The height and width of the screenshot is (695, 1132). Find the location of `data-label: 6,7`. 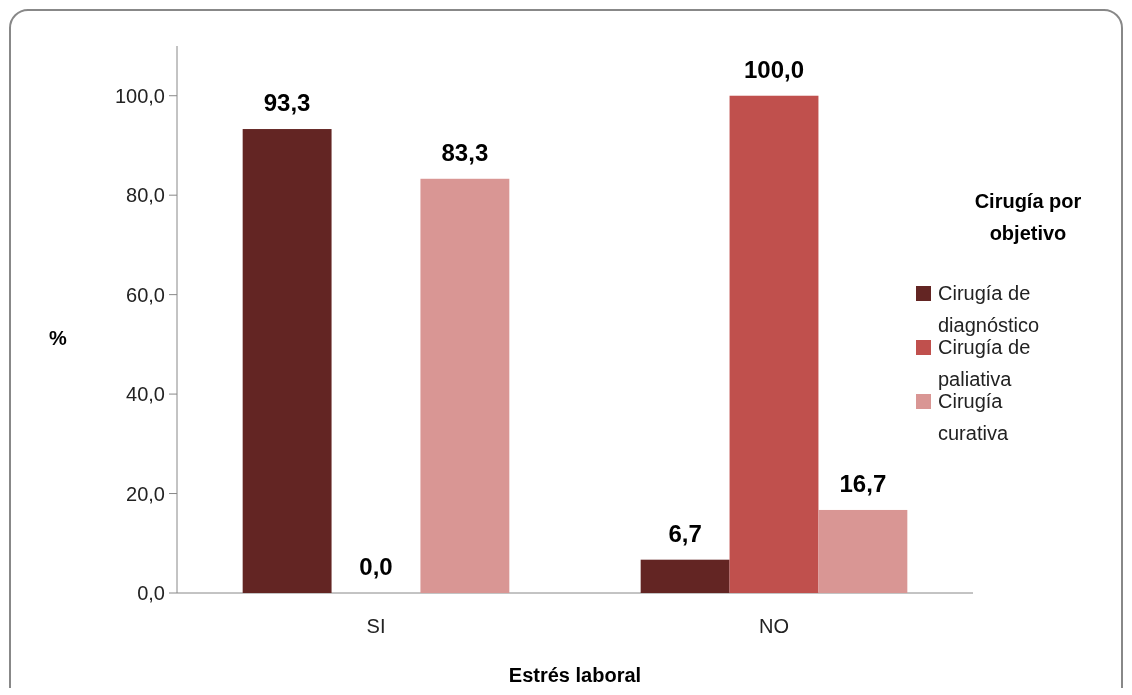

data-label: 6,7 is located at coordinates (685, 533).